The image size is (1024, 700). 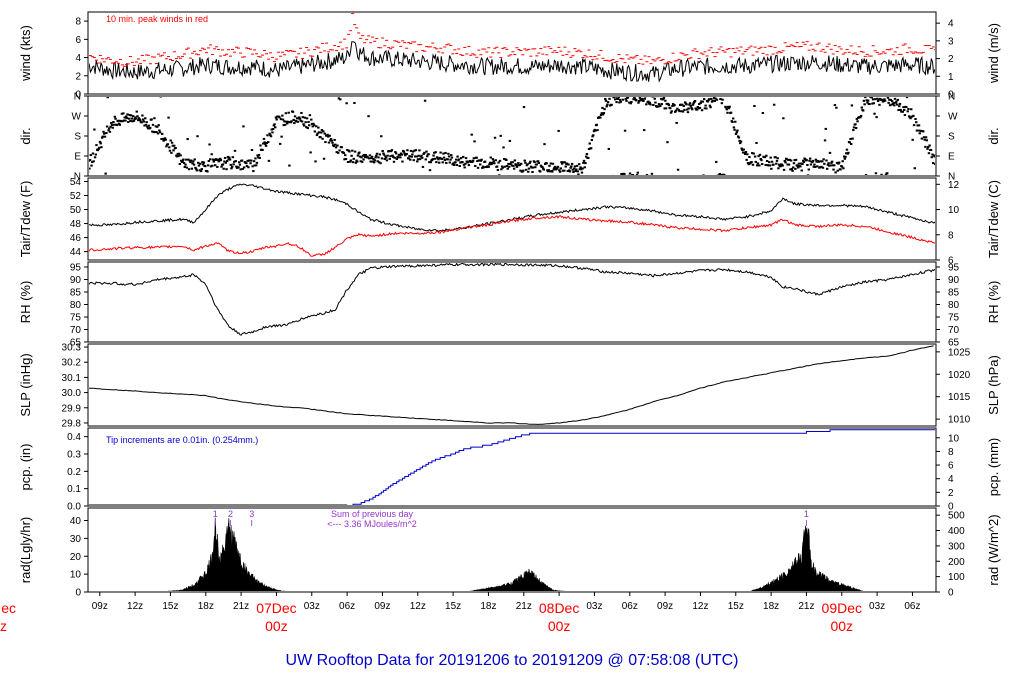 I want to click on x-tick-label: 09z, so click(x=382, y=606).